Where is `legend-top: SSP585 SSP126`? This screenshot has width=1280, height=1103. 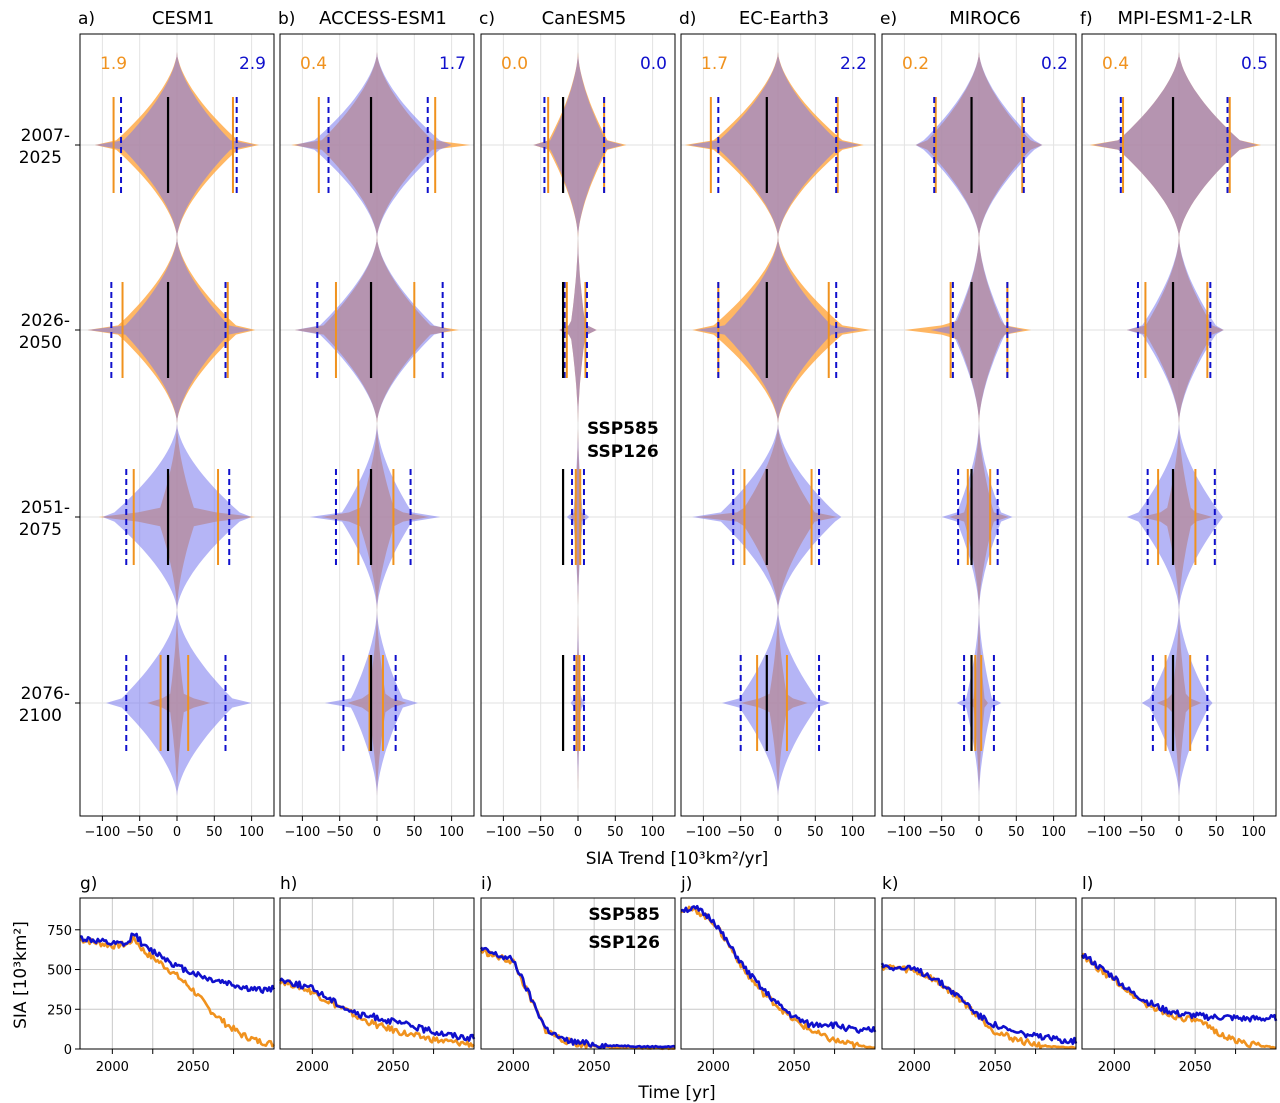 legend-top: SSP585 SSP126 is located at coordinates (623, 440).